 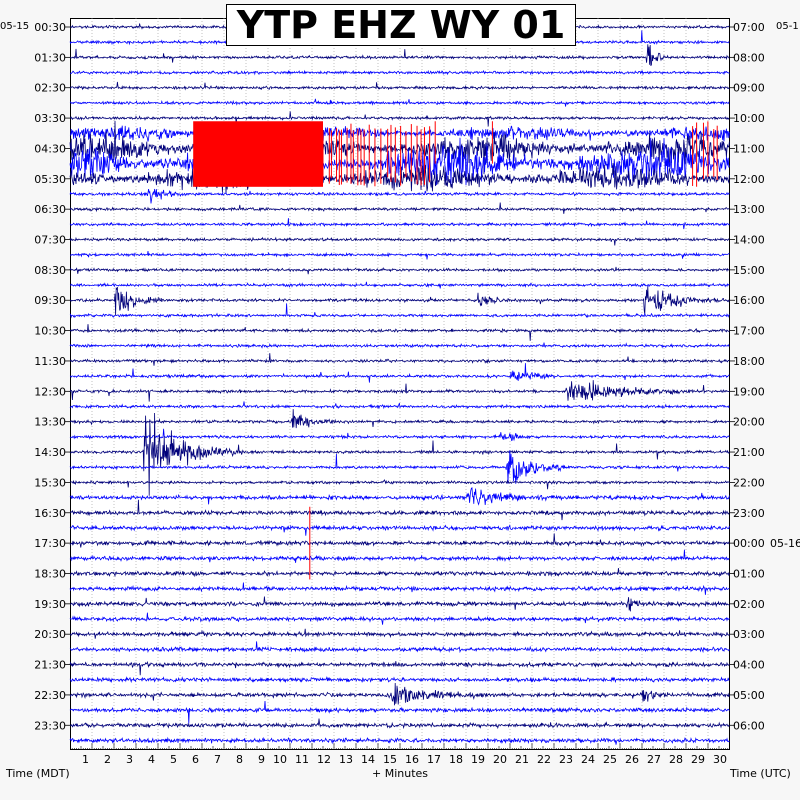 I want to click on x-tick-label: 14, so click(x=368, y=759).